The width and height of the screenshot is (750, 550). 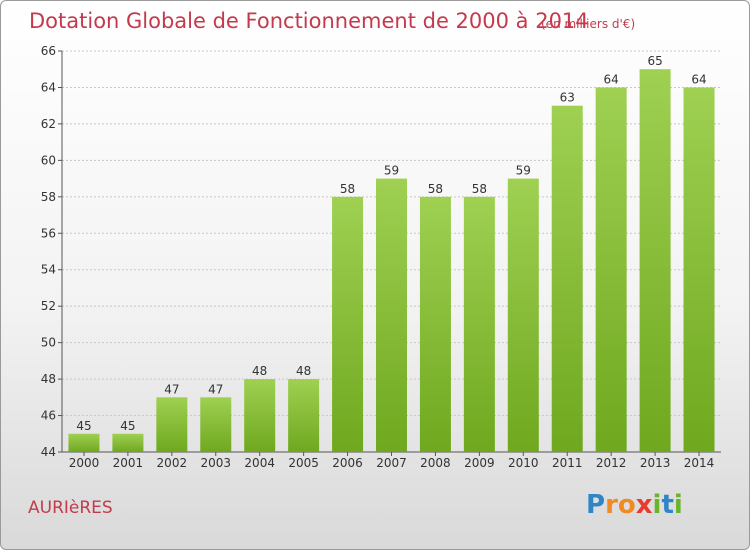 What do you see at coordinates (48, 124) in the screenshot?
I see `y-tick-label: 62` at bounding box center [48, 124].